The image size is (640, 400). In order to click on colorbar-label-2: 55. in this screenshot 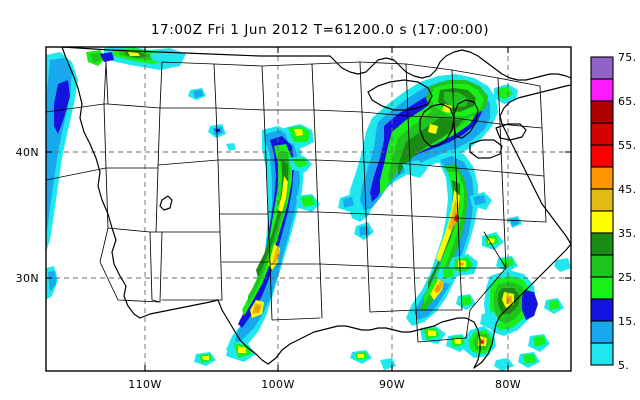, I will do `click(627, 145)`.